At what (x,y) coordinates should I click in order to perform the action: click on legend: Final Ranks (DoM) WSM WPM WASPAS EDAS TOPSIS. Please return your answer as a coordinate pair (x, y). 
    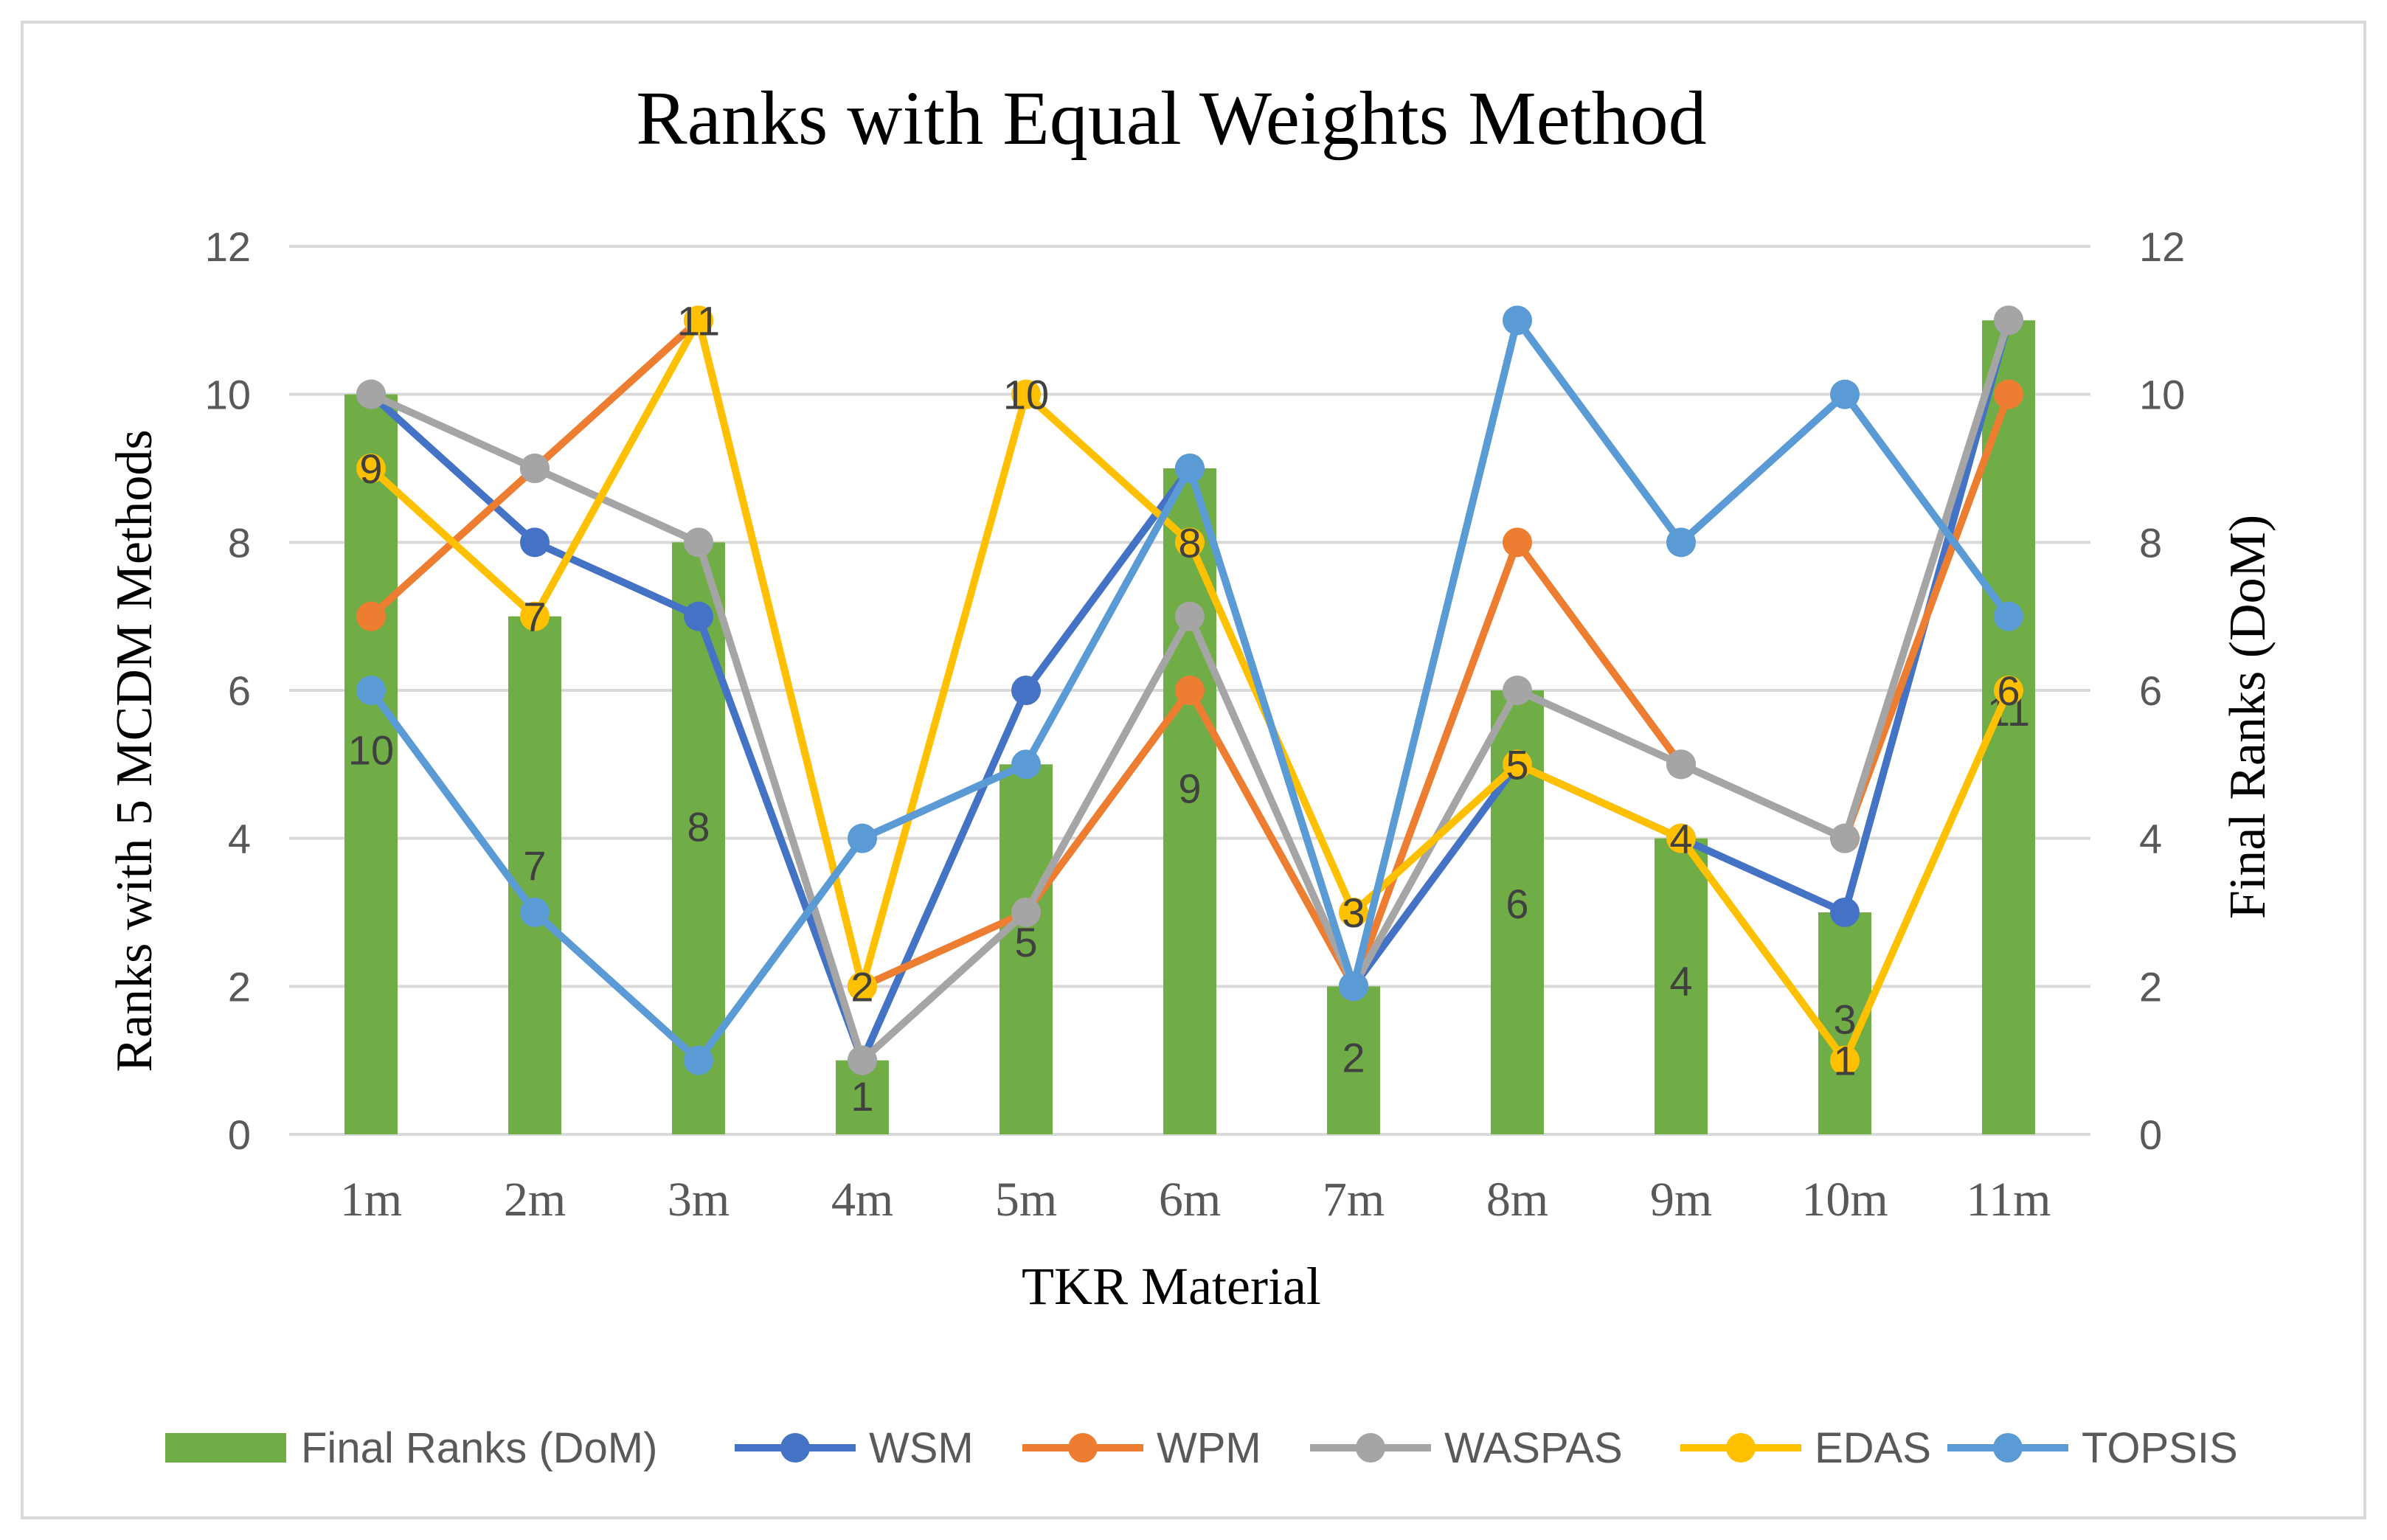
    Looking at the image, I should click on (1201, 1448).